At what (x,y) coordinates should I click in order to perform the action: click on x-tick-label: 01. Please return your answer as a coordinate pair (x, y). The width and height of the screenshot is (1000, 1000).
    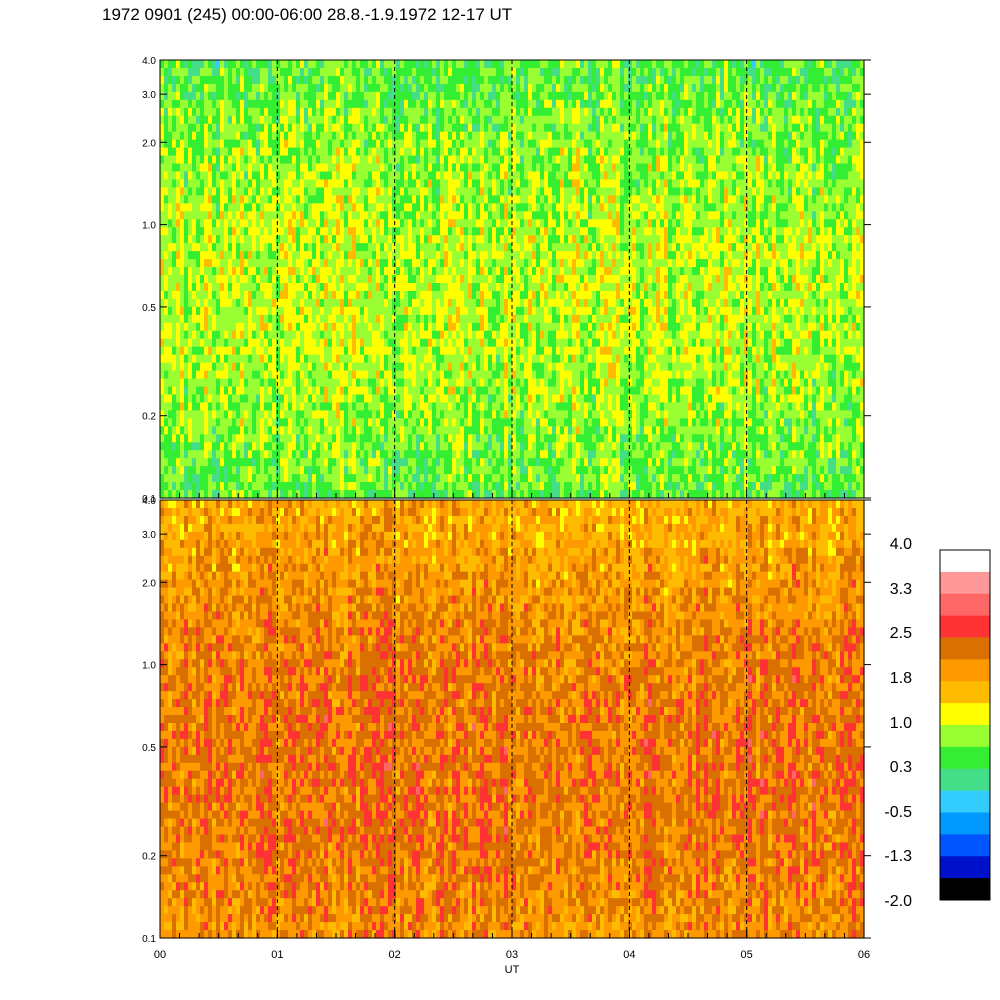
    Looking at the image, I should click on (277, 955).